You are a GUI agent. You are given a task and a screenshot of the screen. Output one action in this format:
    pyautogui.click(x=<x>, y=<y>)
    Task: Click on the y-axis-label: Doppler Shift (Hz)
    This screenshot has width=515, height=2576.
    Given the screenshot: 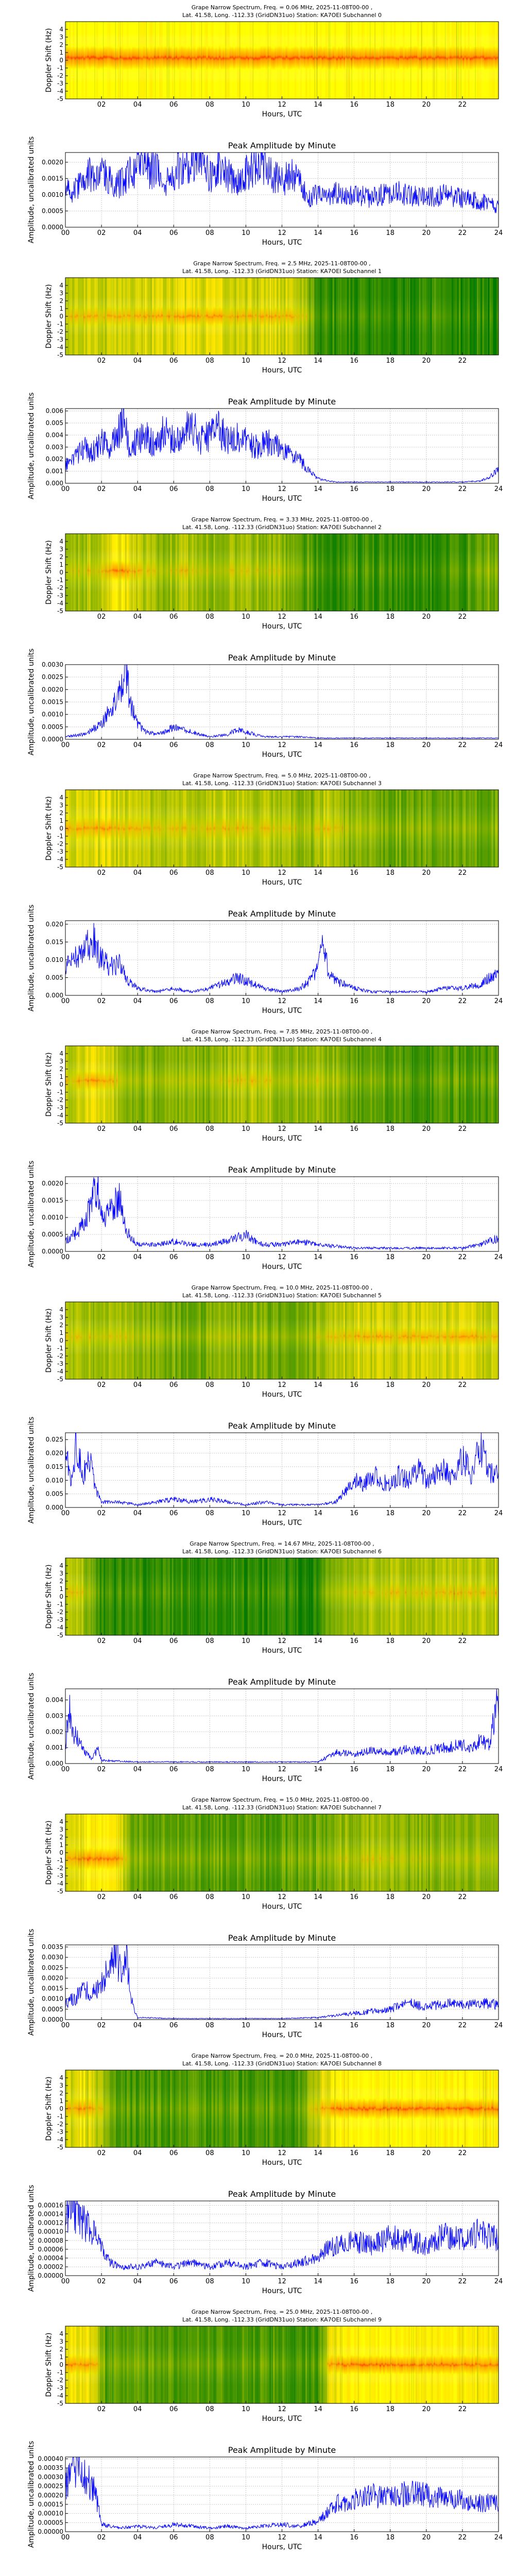 What is the action you would take?
    pyautogui.click(x=49, y=1341)
    